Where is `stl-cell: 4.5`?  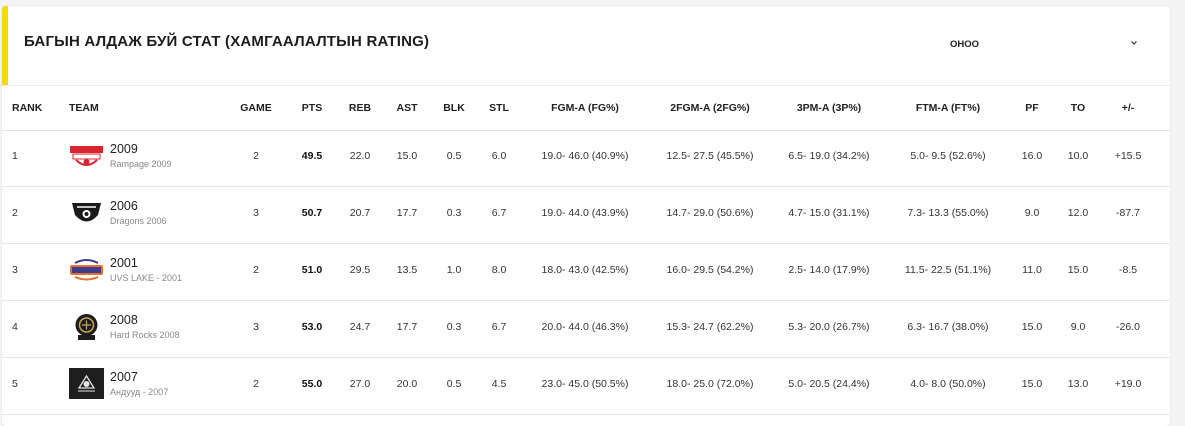 stl-cell: 4.5 is located at coordinates (499, 384).